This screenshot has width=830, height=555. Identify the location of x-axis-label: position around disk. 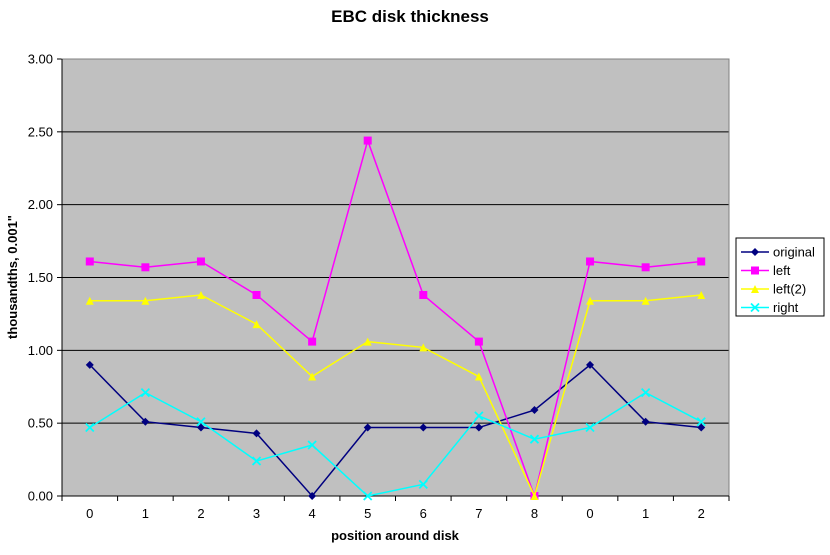
(395, 535).